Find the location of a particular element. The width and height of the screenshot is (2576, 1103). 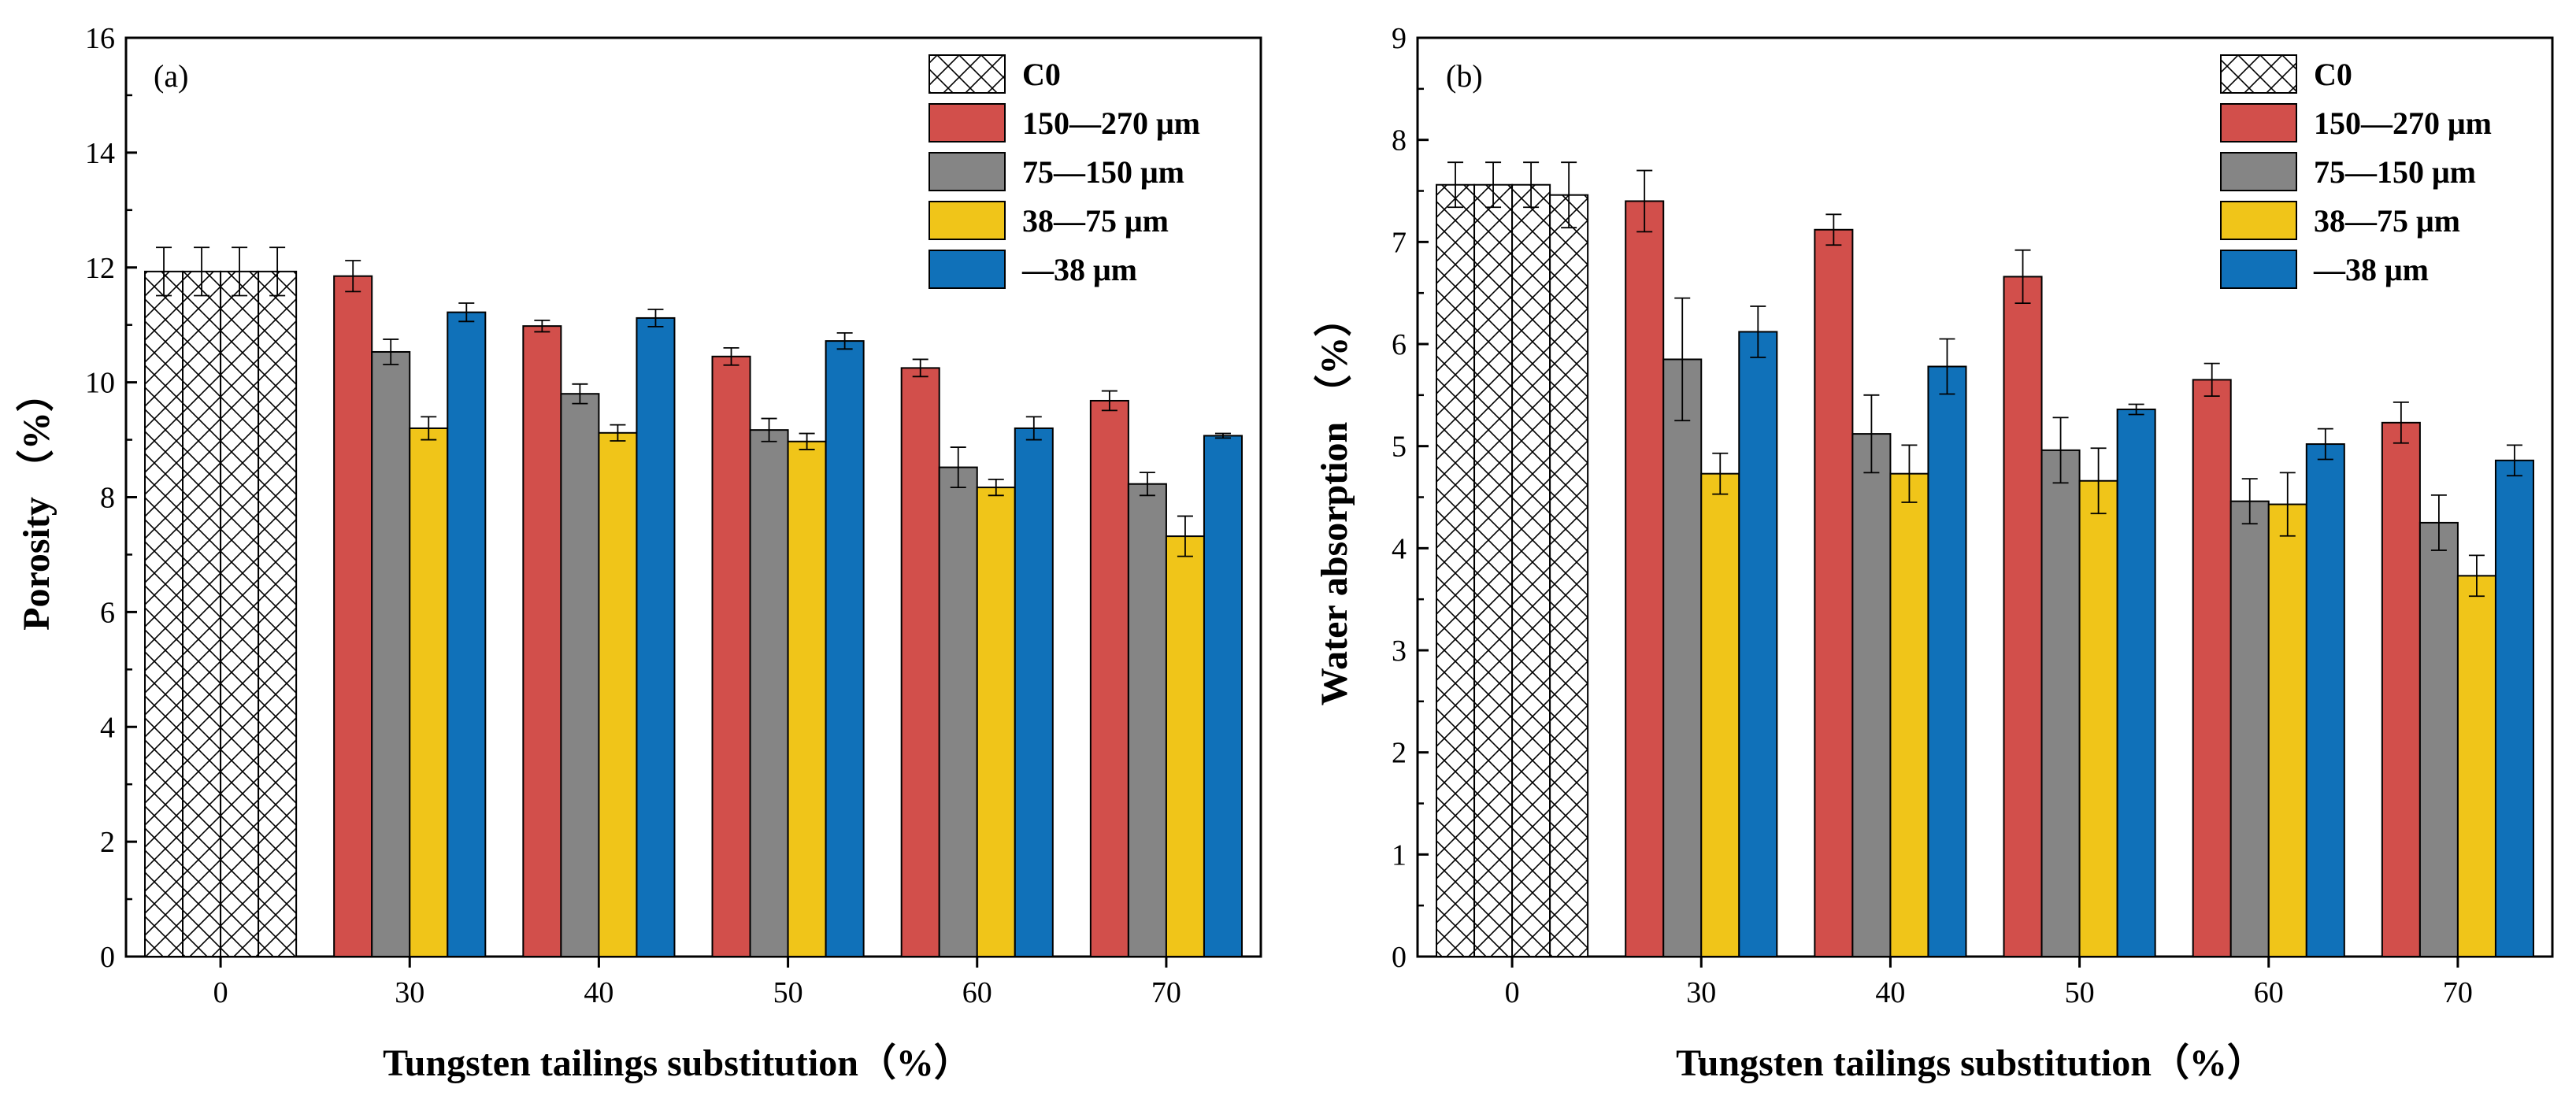

legend-label: 75—150 μm is located at coordinates (2395, 172).